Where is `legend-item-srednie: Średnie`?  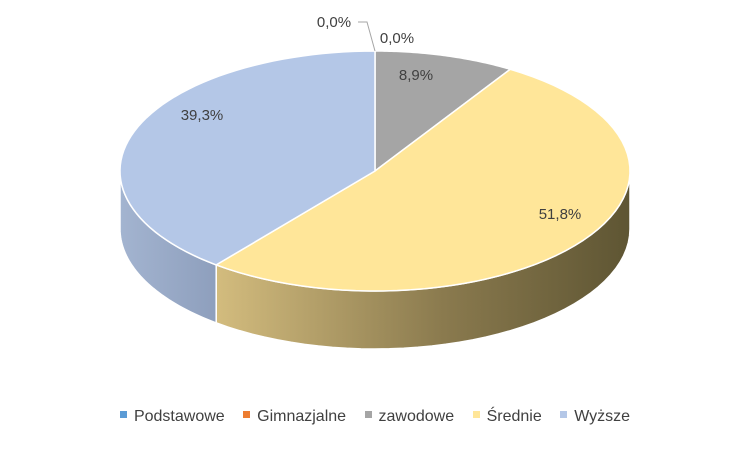 legend-item-srednie: Średnie is located at coordinates (507, 417).